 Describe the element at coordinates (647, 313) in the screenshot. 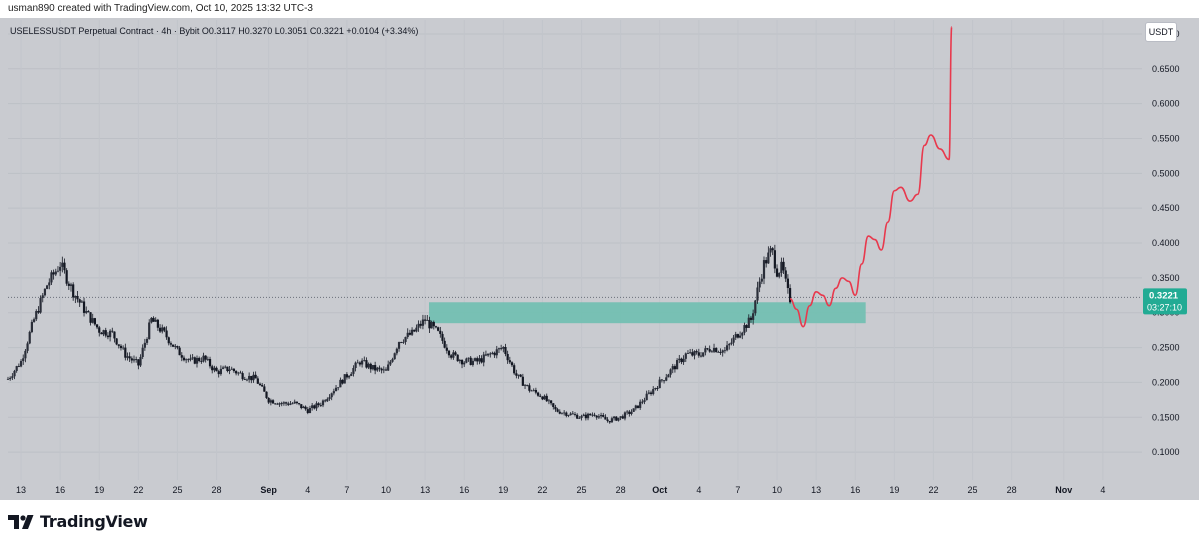

I see `support-zone` at that location.